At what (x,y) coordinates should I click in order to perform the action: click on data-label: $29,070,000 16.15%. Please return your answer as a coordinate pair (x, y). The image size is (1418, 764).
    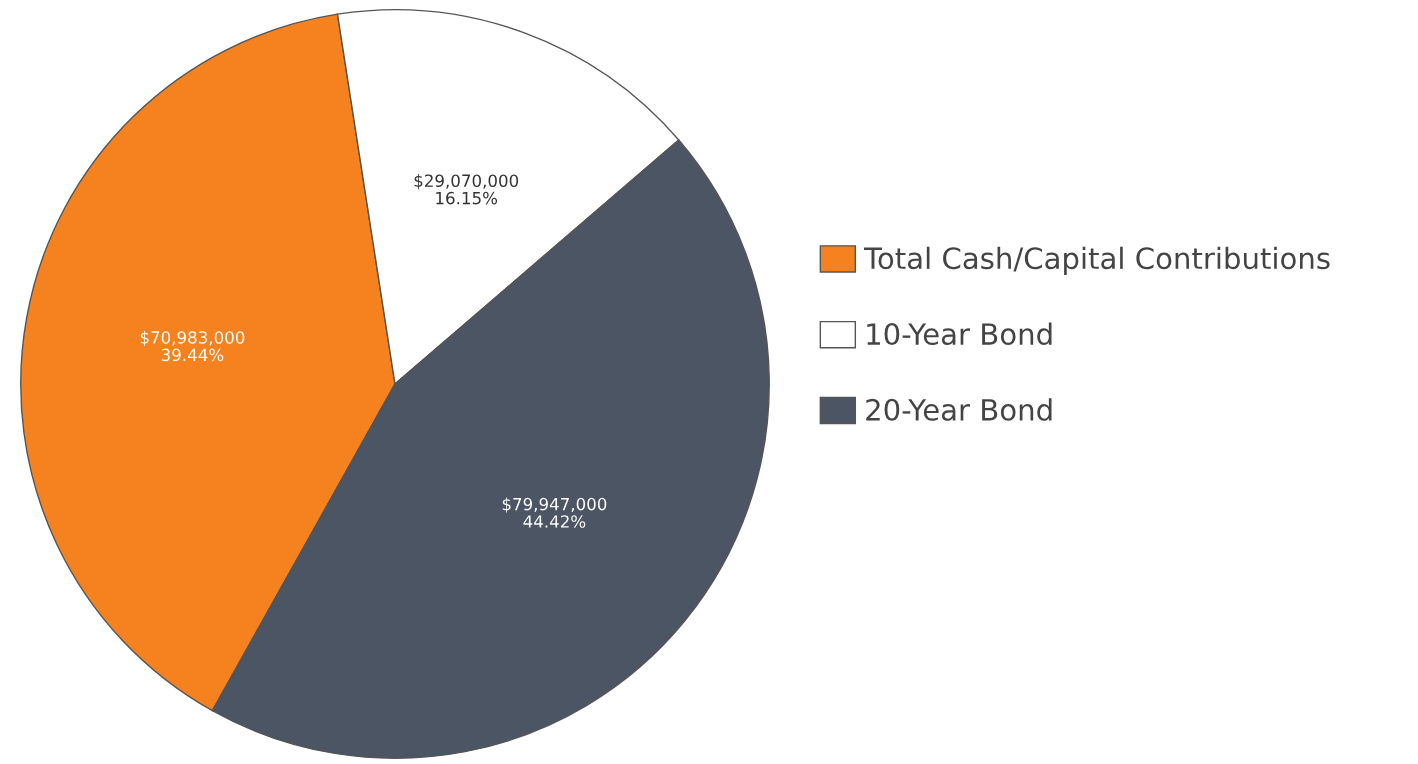
    Looking at the image, I should click on (466, 189).